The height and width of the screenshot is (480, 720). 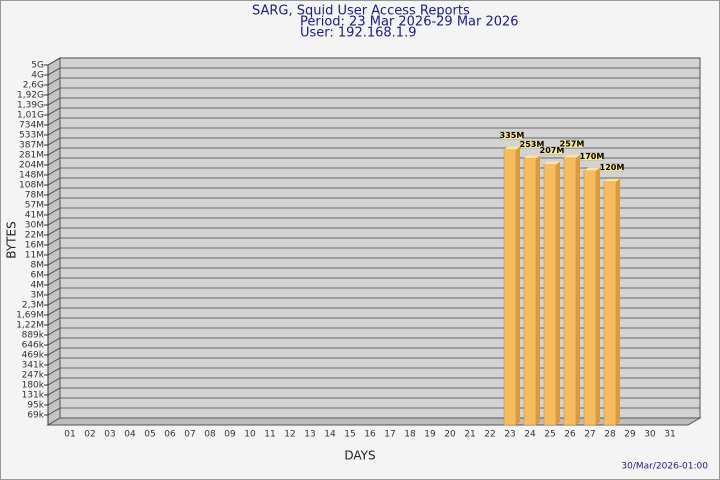 What do you see at coordinates (34, 256) in the screenshot?
I see `y-tick-label: 11M` at bounding box center [34, 256].